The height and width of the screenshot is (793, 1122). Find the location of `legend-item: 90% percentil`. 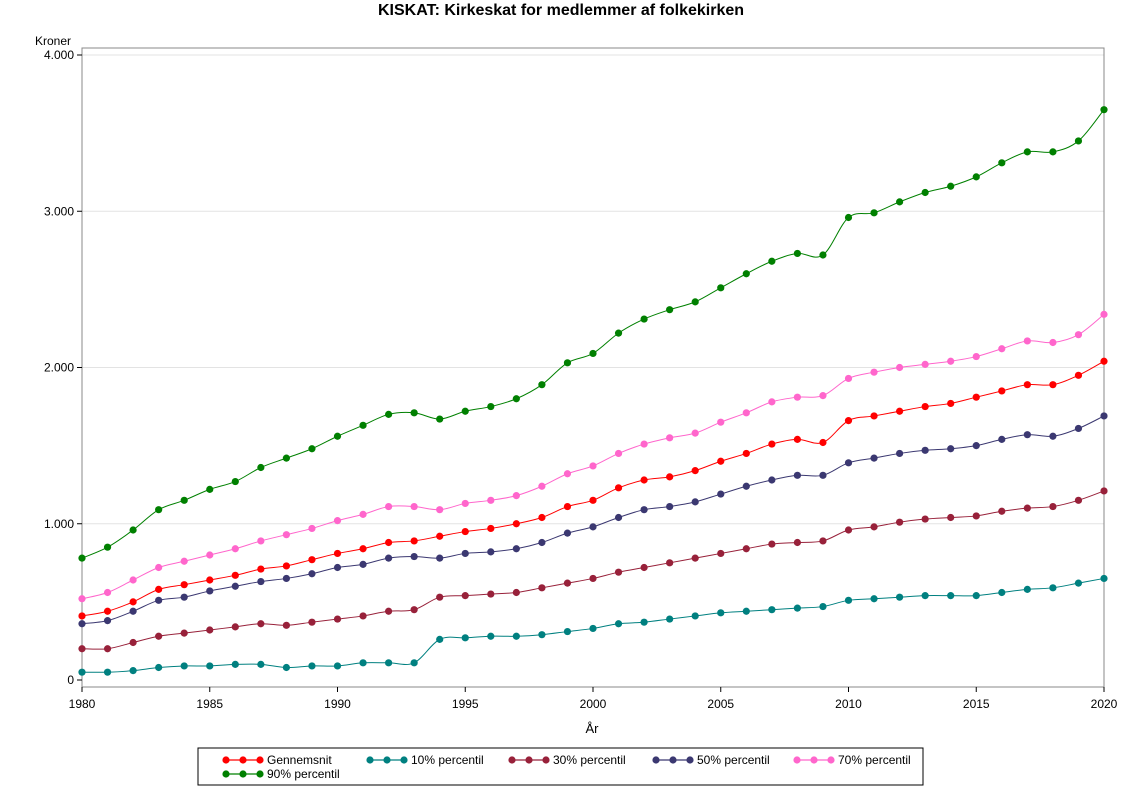

legend-item: 90% percentil is located at coordinates (281, 774).